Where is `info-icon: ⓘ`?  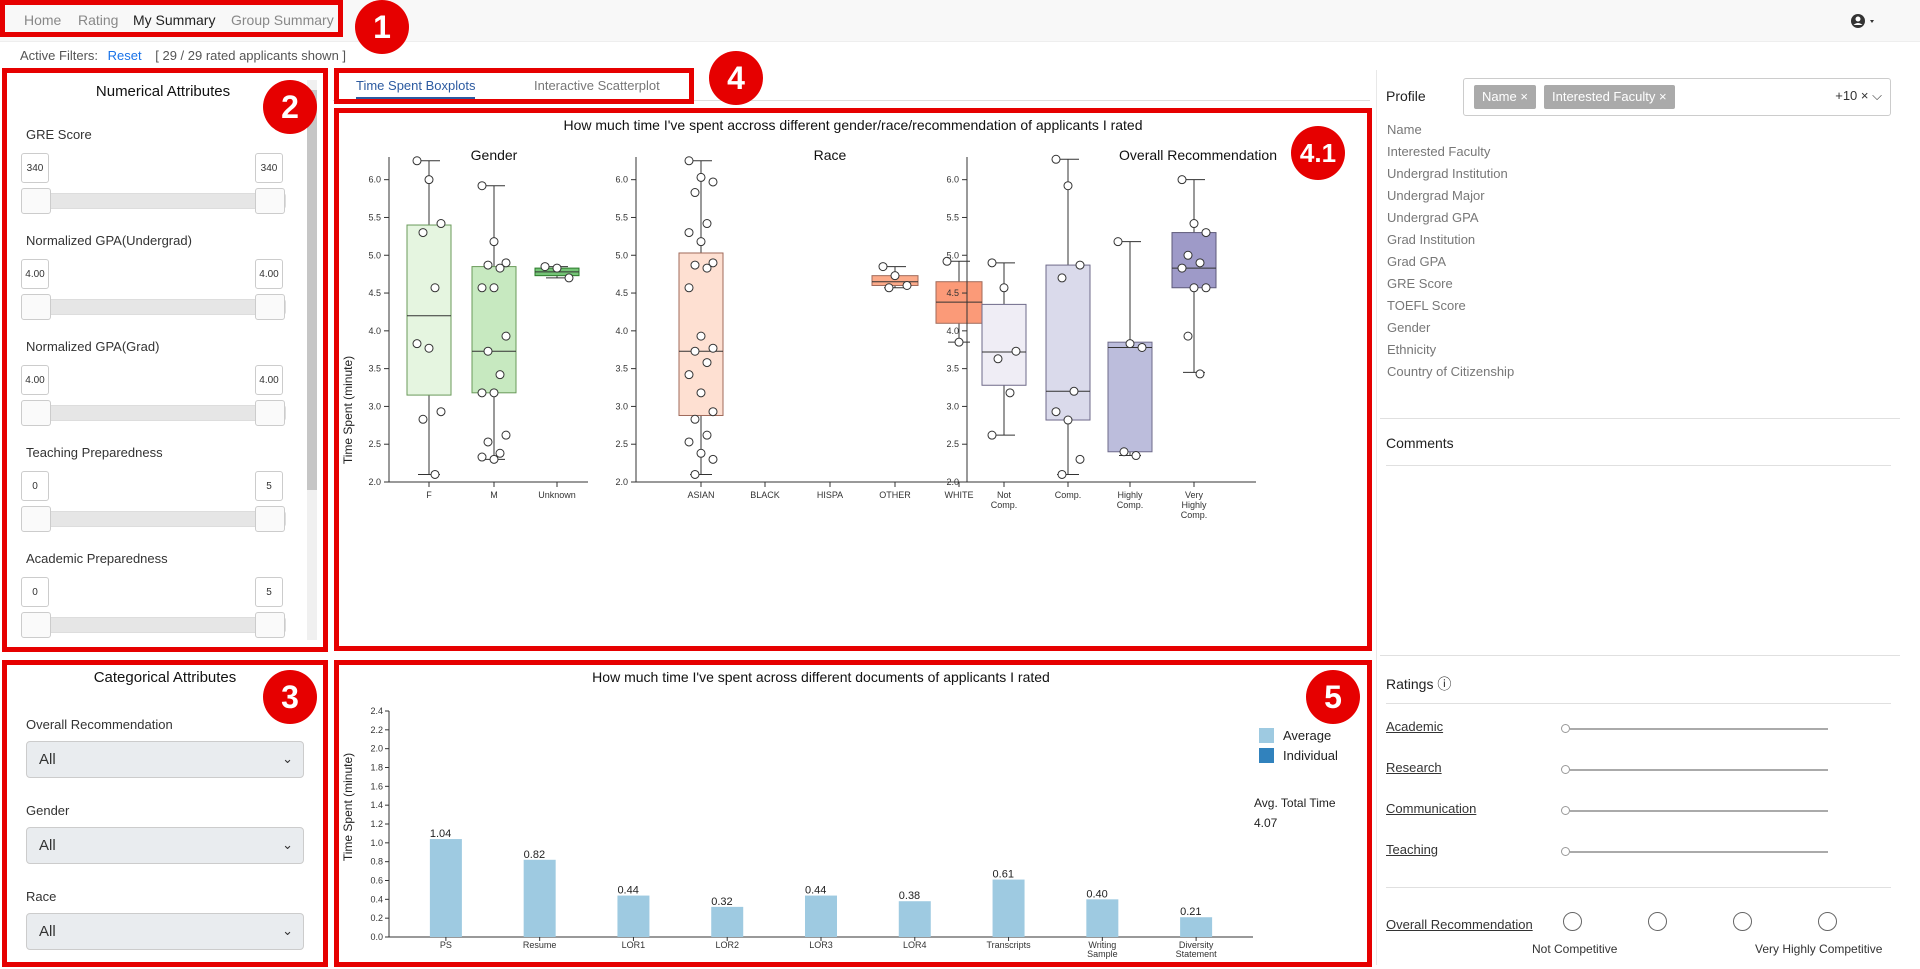
info-icon: ⓘ is located at coordinates (1444, 684).